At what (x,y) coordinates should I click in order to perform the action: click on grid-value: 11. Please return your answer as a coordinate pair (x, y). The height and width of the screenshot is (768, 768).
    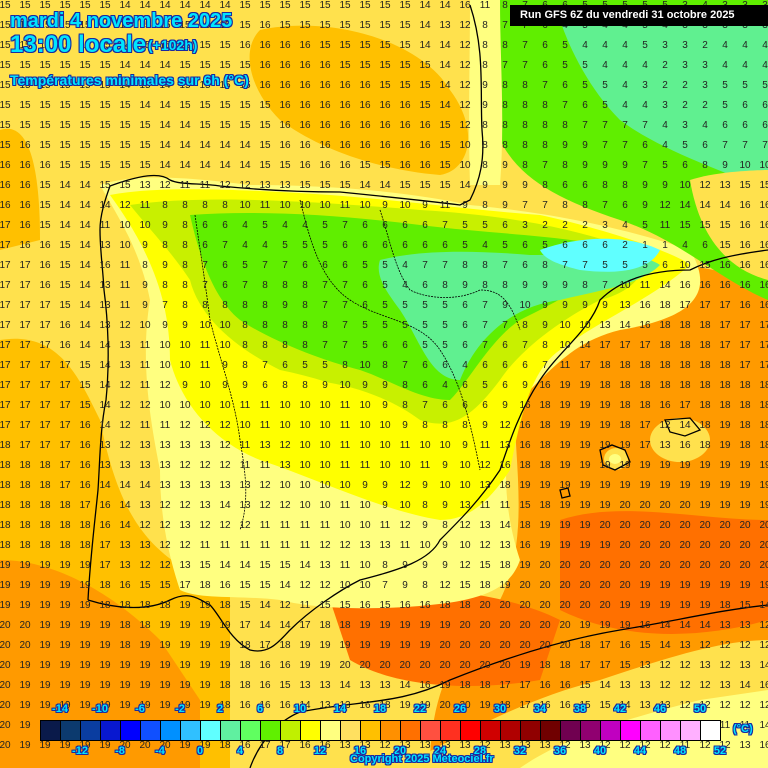
    Looking at the image, I should click on (105, 225).